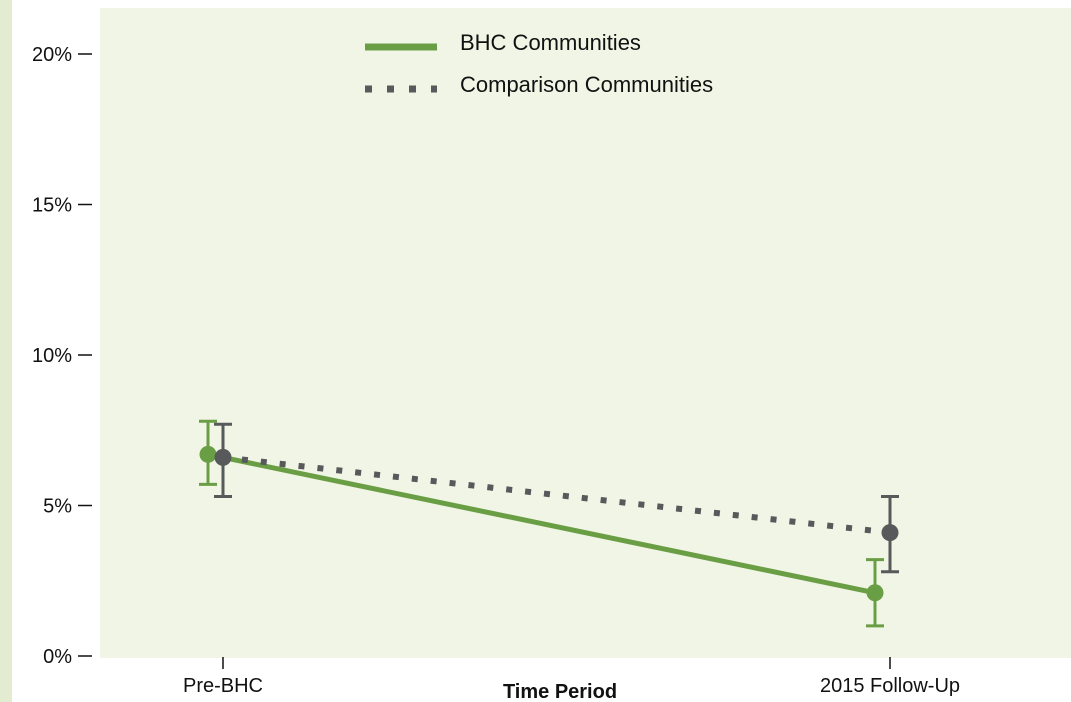  What do you see at coordinates (52, 206) in the screenshot?
I see `y-tick-label: 15%` at bounding box center [52, 206].